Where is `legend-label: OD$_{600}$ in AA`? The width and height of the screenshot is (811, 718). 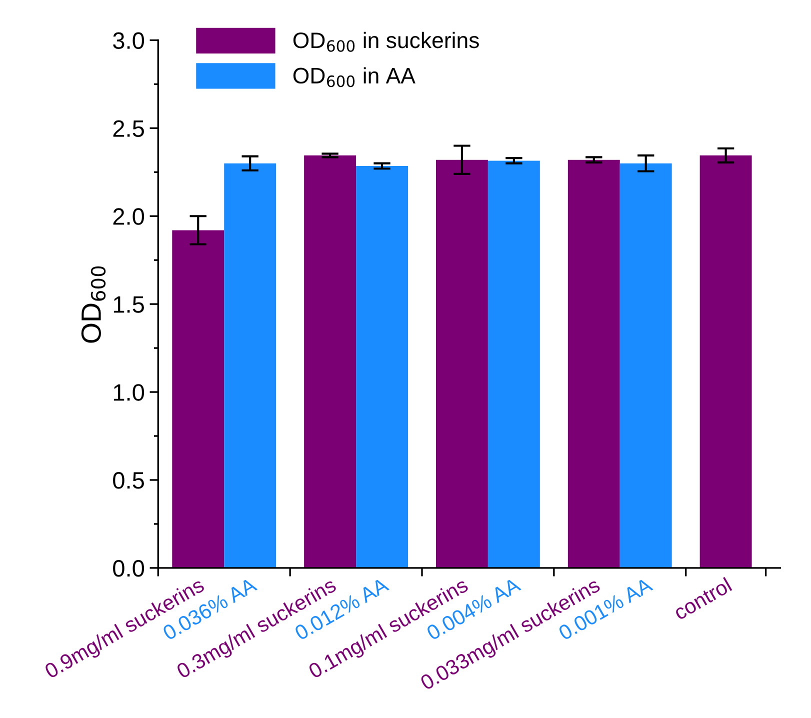
legend-label: OD$_{600}$ in AA is located at coordinates (354, 77).